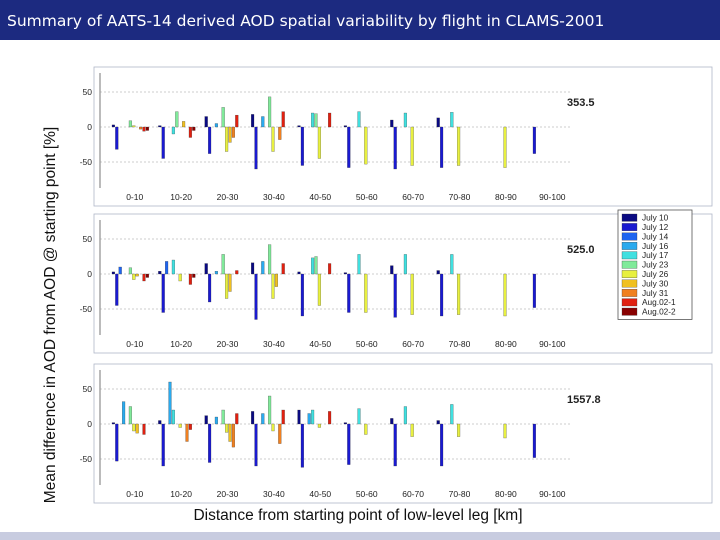 The height and width of the screenshot is (540, 720). What do you see at coordinates (655, 283) in the screenshot?
I see `legend-entry-label: July 30` at bounding box center [655, 283].